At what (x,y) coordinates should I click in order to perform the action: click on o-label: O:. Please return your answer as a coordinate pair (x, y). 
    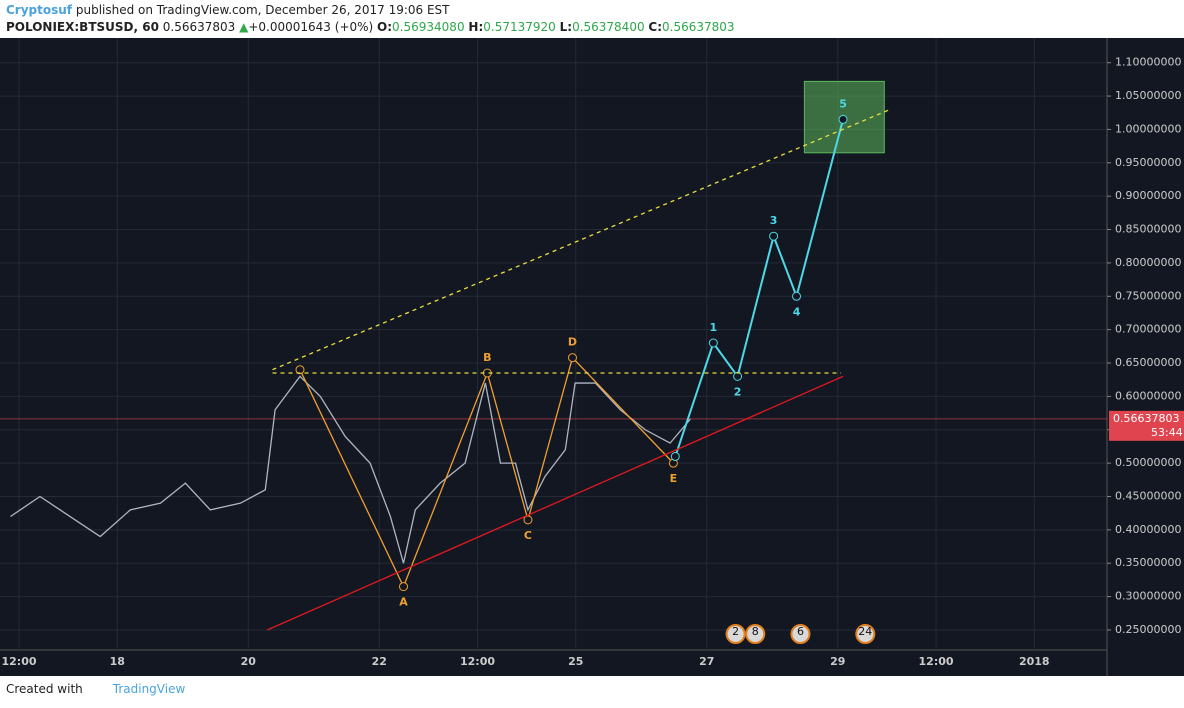
    Looking at the image, I should click on (385, 27).